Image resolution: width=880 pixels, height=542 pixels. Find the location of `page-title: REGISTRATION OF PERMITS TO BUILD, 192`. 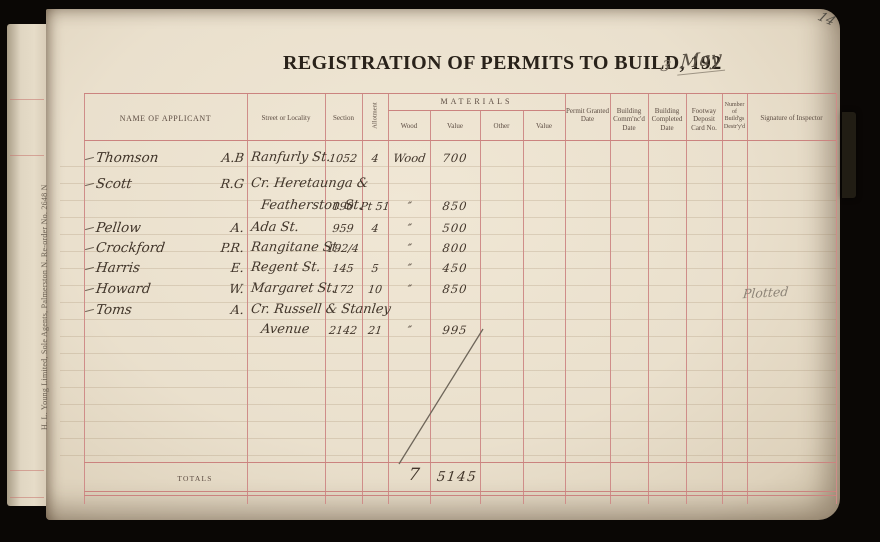

page-title: REGISTRATION OF PERMITS TO BUILD, 192 is located at coordinates (502, 63).